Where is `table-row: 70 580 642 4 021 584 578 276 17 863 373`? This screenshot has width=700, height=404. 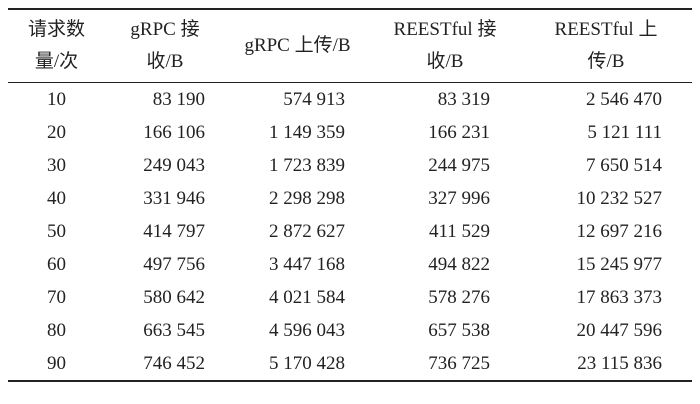 table-row: 70 580 642 4 021 584 578 276 17 863 373 is located at coordinates (350, 297).